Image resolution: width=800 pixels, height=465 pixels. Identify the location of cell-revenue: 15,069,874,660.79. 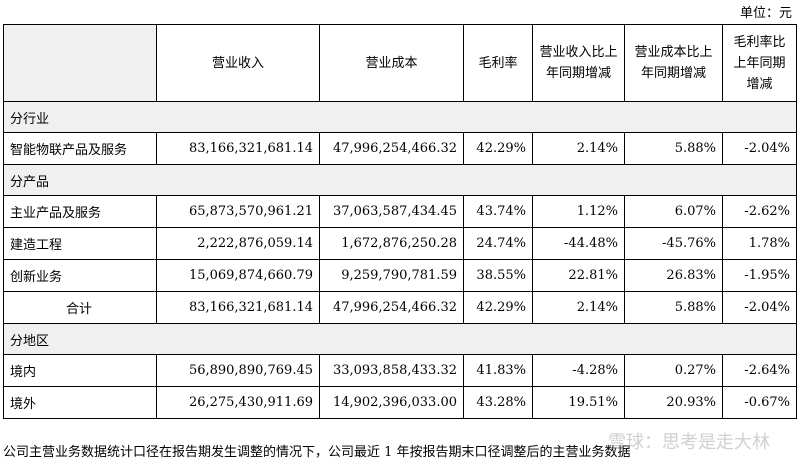
(238, 275).